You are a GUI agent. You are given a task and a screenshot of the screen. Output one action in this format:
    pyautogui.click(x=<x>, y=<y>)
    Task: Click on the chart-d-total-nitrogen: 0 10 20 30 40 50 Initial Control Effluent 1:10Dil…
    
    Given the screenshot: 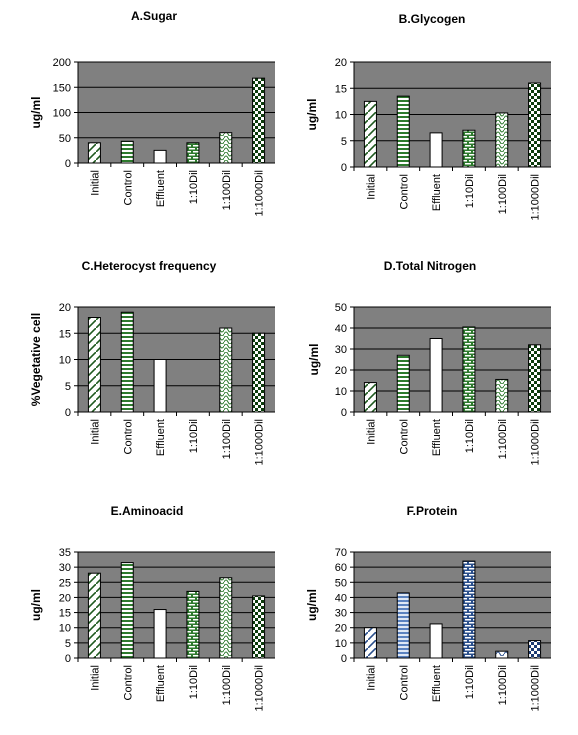 What is the action you would take?
    pyautogui.click(x=429, y=362)
    